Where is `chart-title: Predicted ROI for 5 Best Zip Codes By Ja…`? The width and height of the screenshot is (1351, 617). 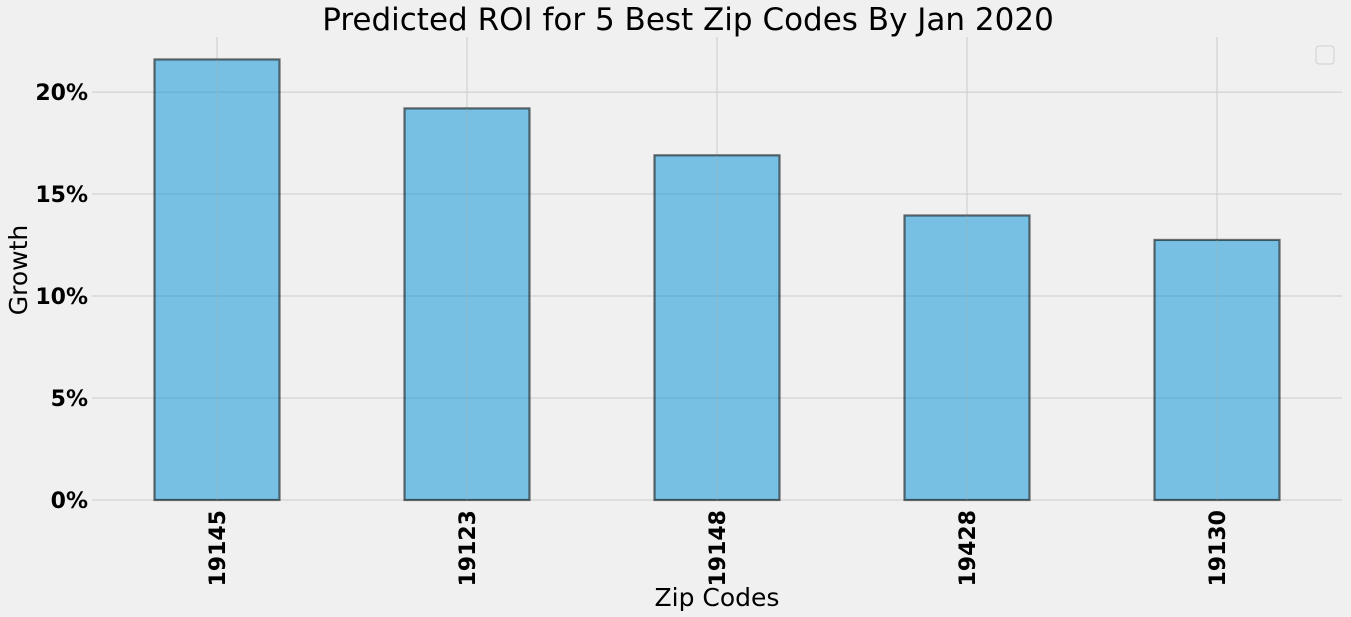 chart-title: Predicted ROI for 5 Best Zip Codes By Ja… is located at coordinates (688, 20).